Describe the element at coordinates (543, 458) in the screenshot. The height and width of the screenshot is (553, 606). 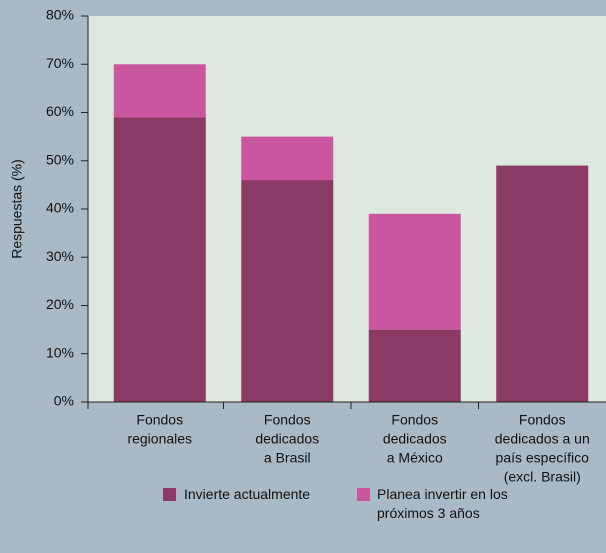
I see `x-tick-label: país específico` at that location.